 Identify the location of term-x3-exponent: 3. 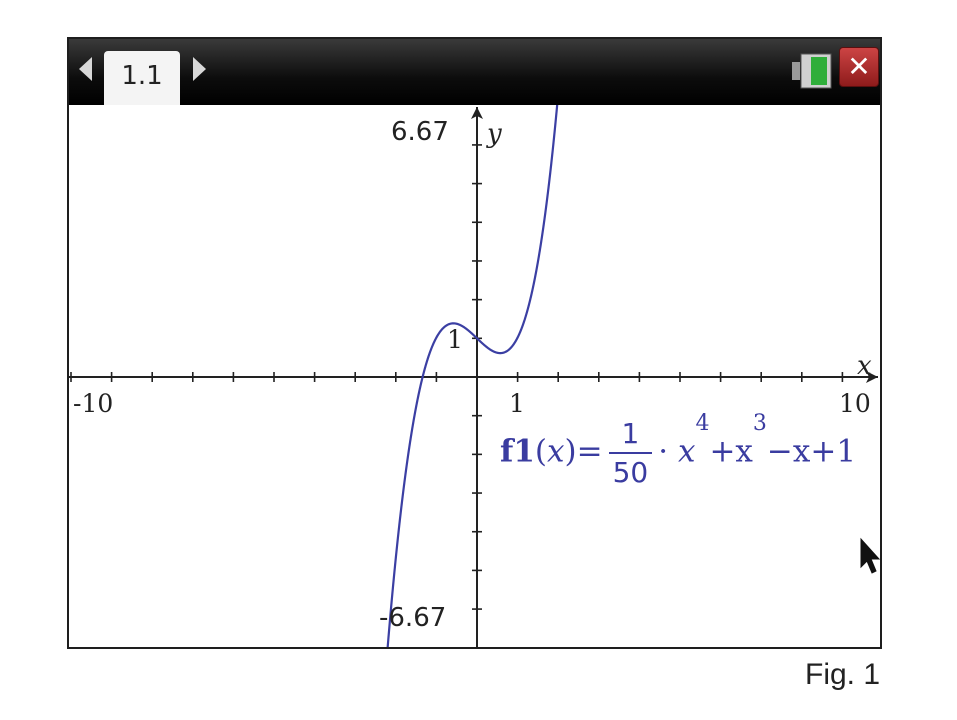
(759, 423).